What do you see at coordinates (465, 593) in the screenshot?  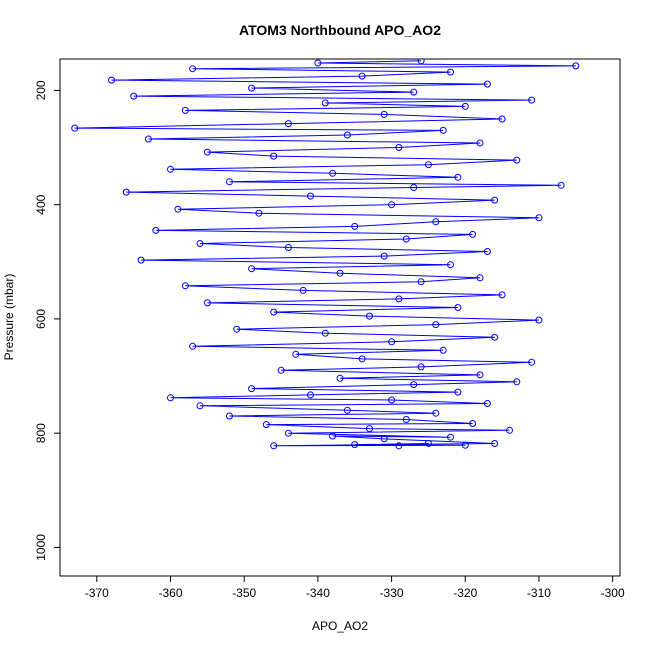 I see `x-tick-label: -320` at bounding box center [465, 593].